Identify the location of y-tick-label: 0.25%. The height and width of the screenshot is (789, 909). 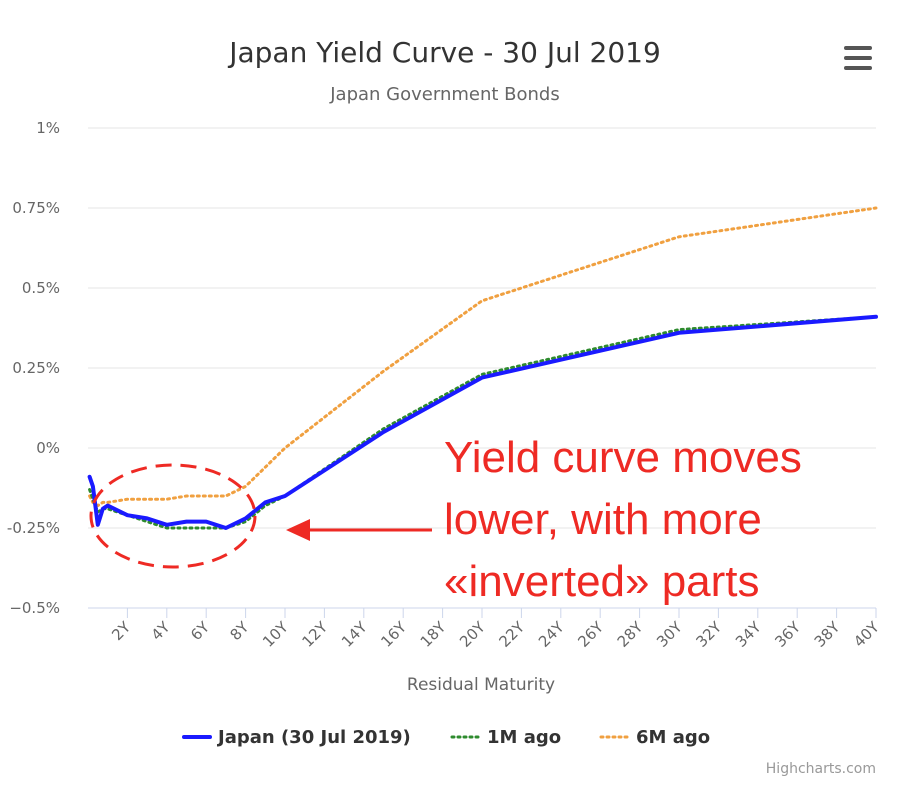
(36, 368).